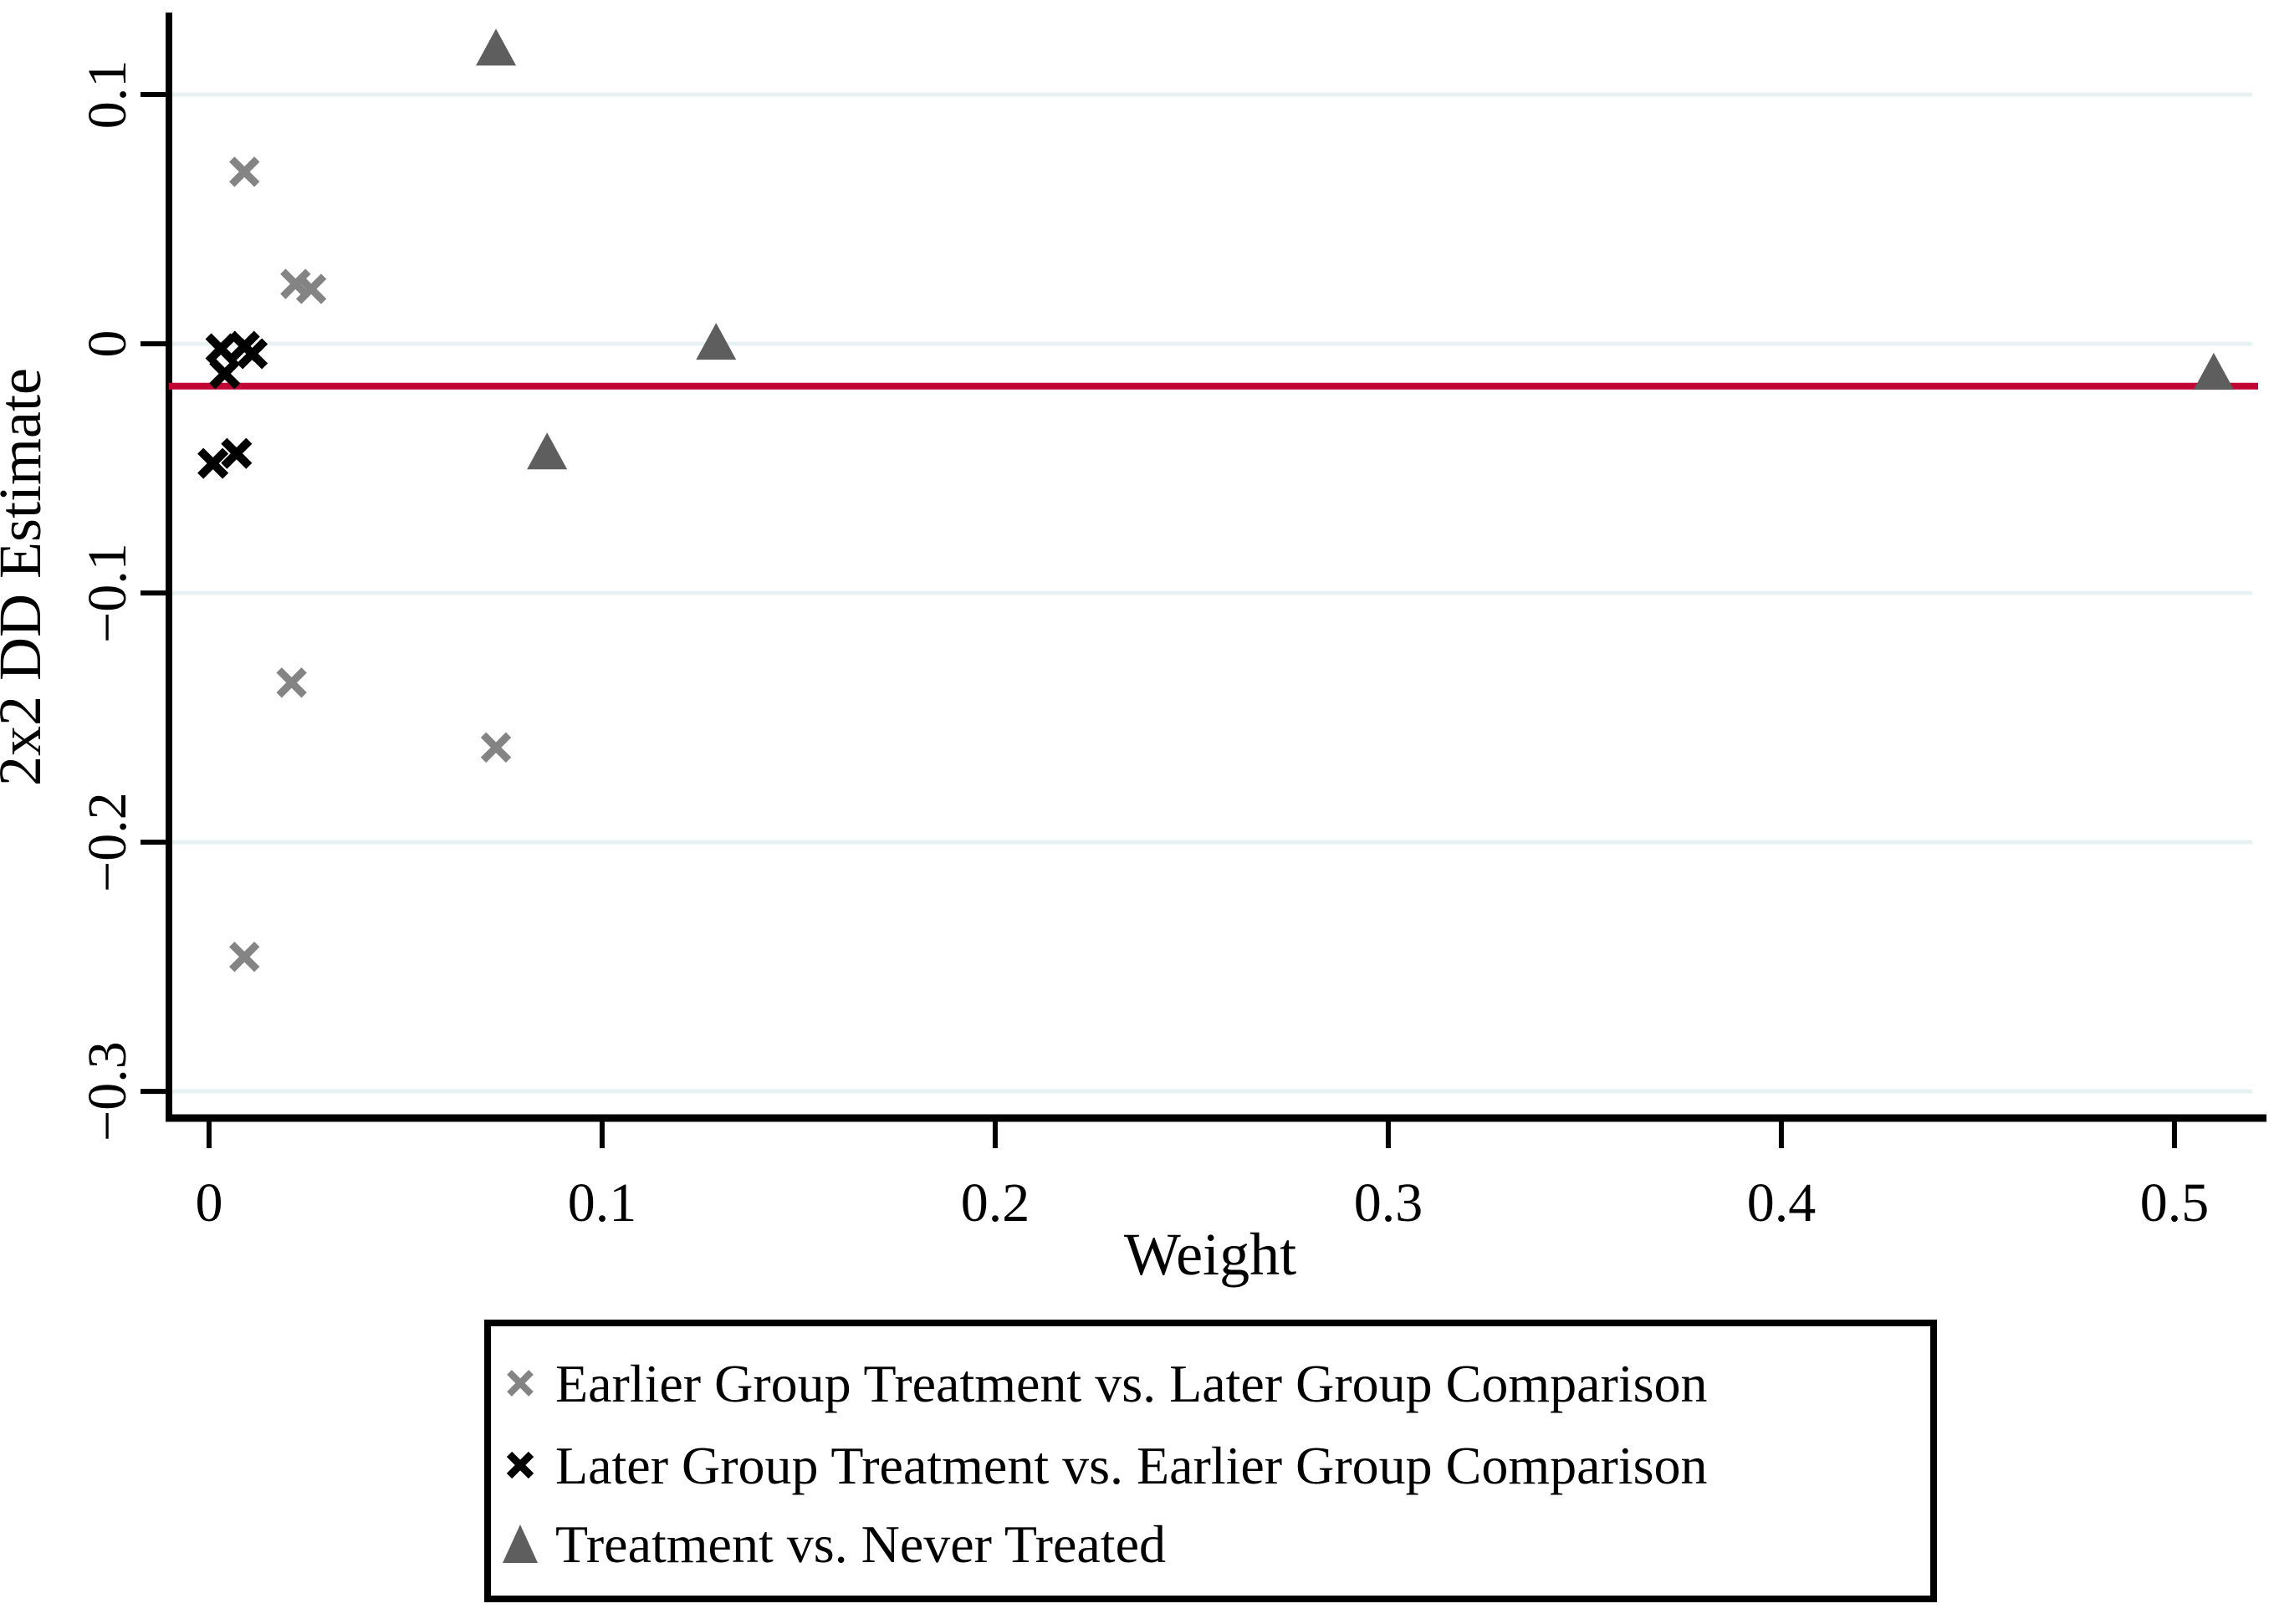 This screenshot has width=2274, height=1624. What do you see at coordinates (1782, 1202) in the screenshot?
I see `x-tick-label: 0.4` at bounding box center [1782, 1202].